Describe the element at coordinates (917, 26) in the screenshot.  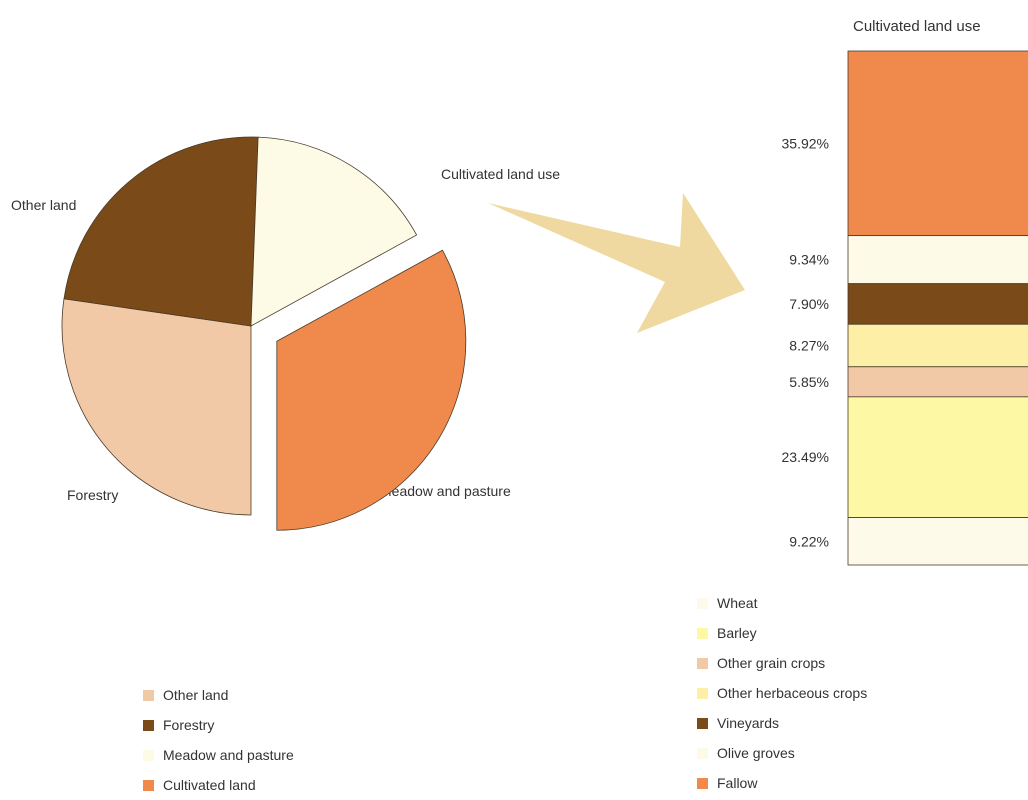
I see `bar-title: Cultivated land use` at that location.